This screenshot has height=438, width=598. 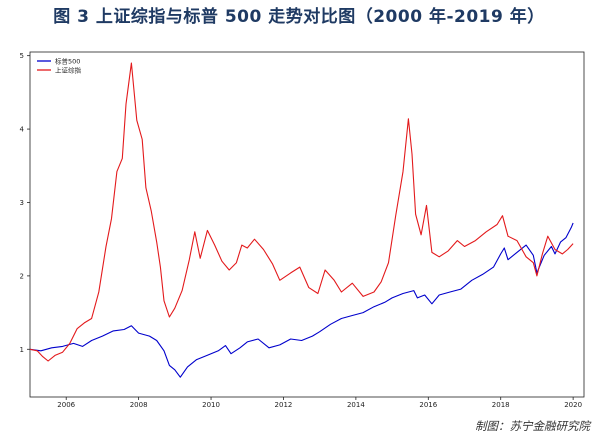 What do you see at coordinates (22, 130) in the screenshot?
I see `y-tick-label: 4` at bounding box center [22, 130].